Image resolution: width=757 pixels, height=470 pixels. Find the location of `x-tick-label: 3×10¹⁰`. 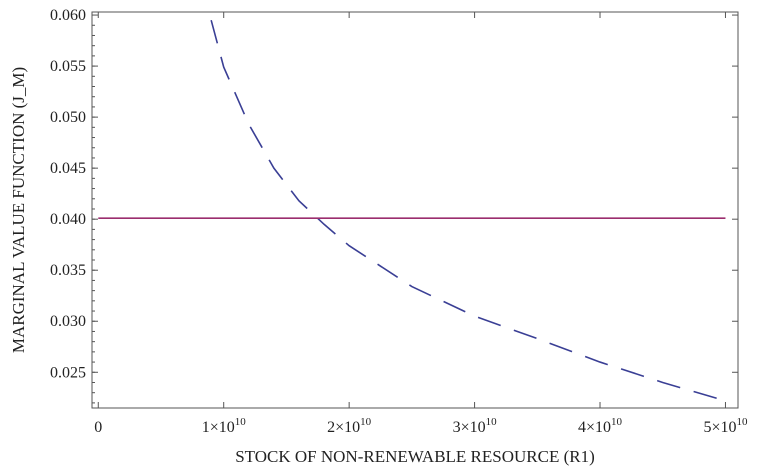

x-tick-label: 3×10¹⁰ is located at coordinates (475, 426).